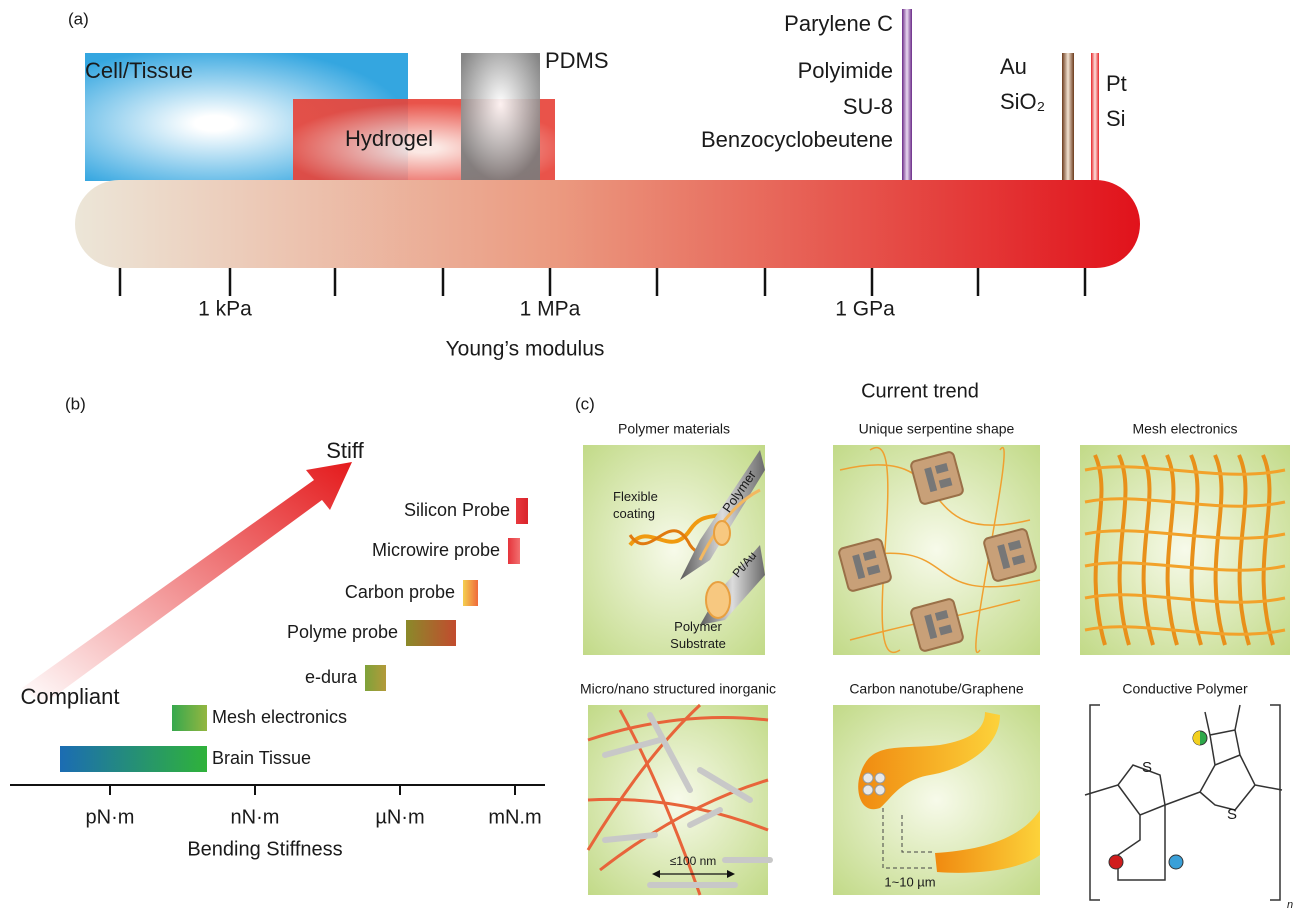  What do you see at coordinates (1184, 429) in the screenshot?
I see `tile-title: Mesh electronics` at bounding box center [1184, 429].